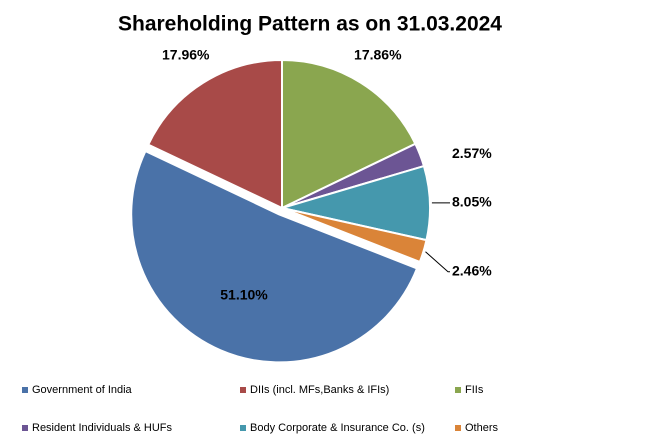  What do you see at coordinates (310, 24) in the screenshot?
I see `chart-title: Shareholding Pattern as on 31.03.2024` at bounding box center [310, 24].